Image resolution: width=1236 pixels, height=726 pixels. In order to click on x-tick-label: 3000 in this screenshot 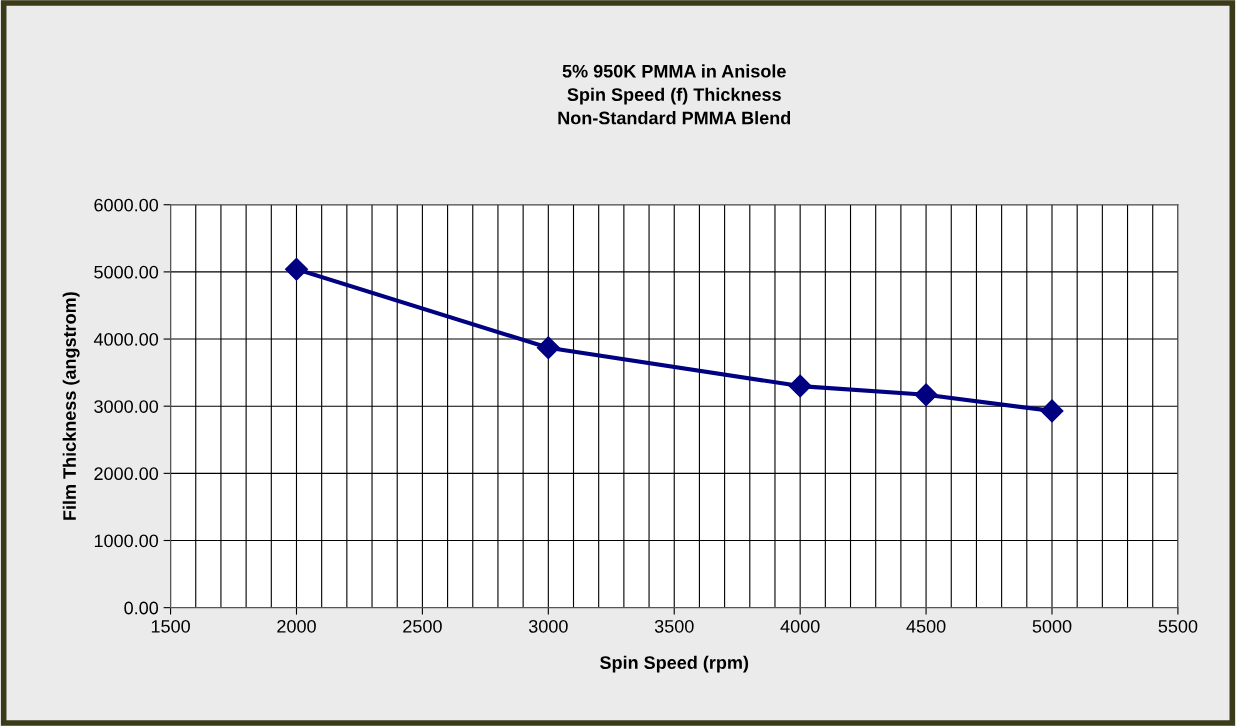, I will do `click(548, 626)`.